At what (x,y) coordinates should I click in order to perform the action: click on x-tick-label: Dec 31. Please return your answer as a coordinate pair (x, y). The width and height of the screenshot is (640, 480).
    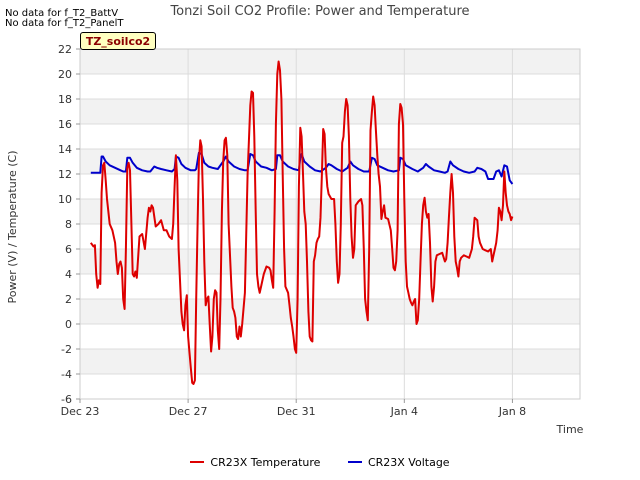
    Looking at the image, I should click on (296, 411).